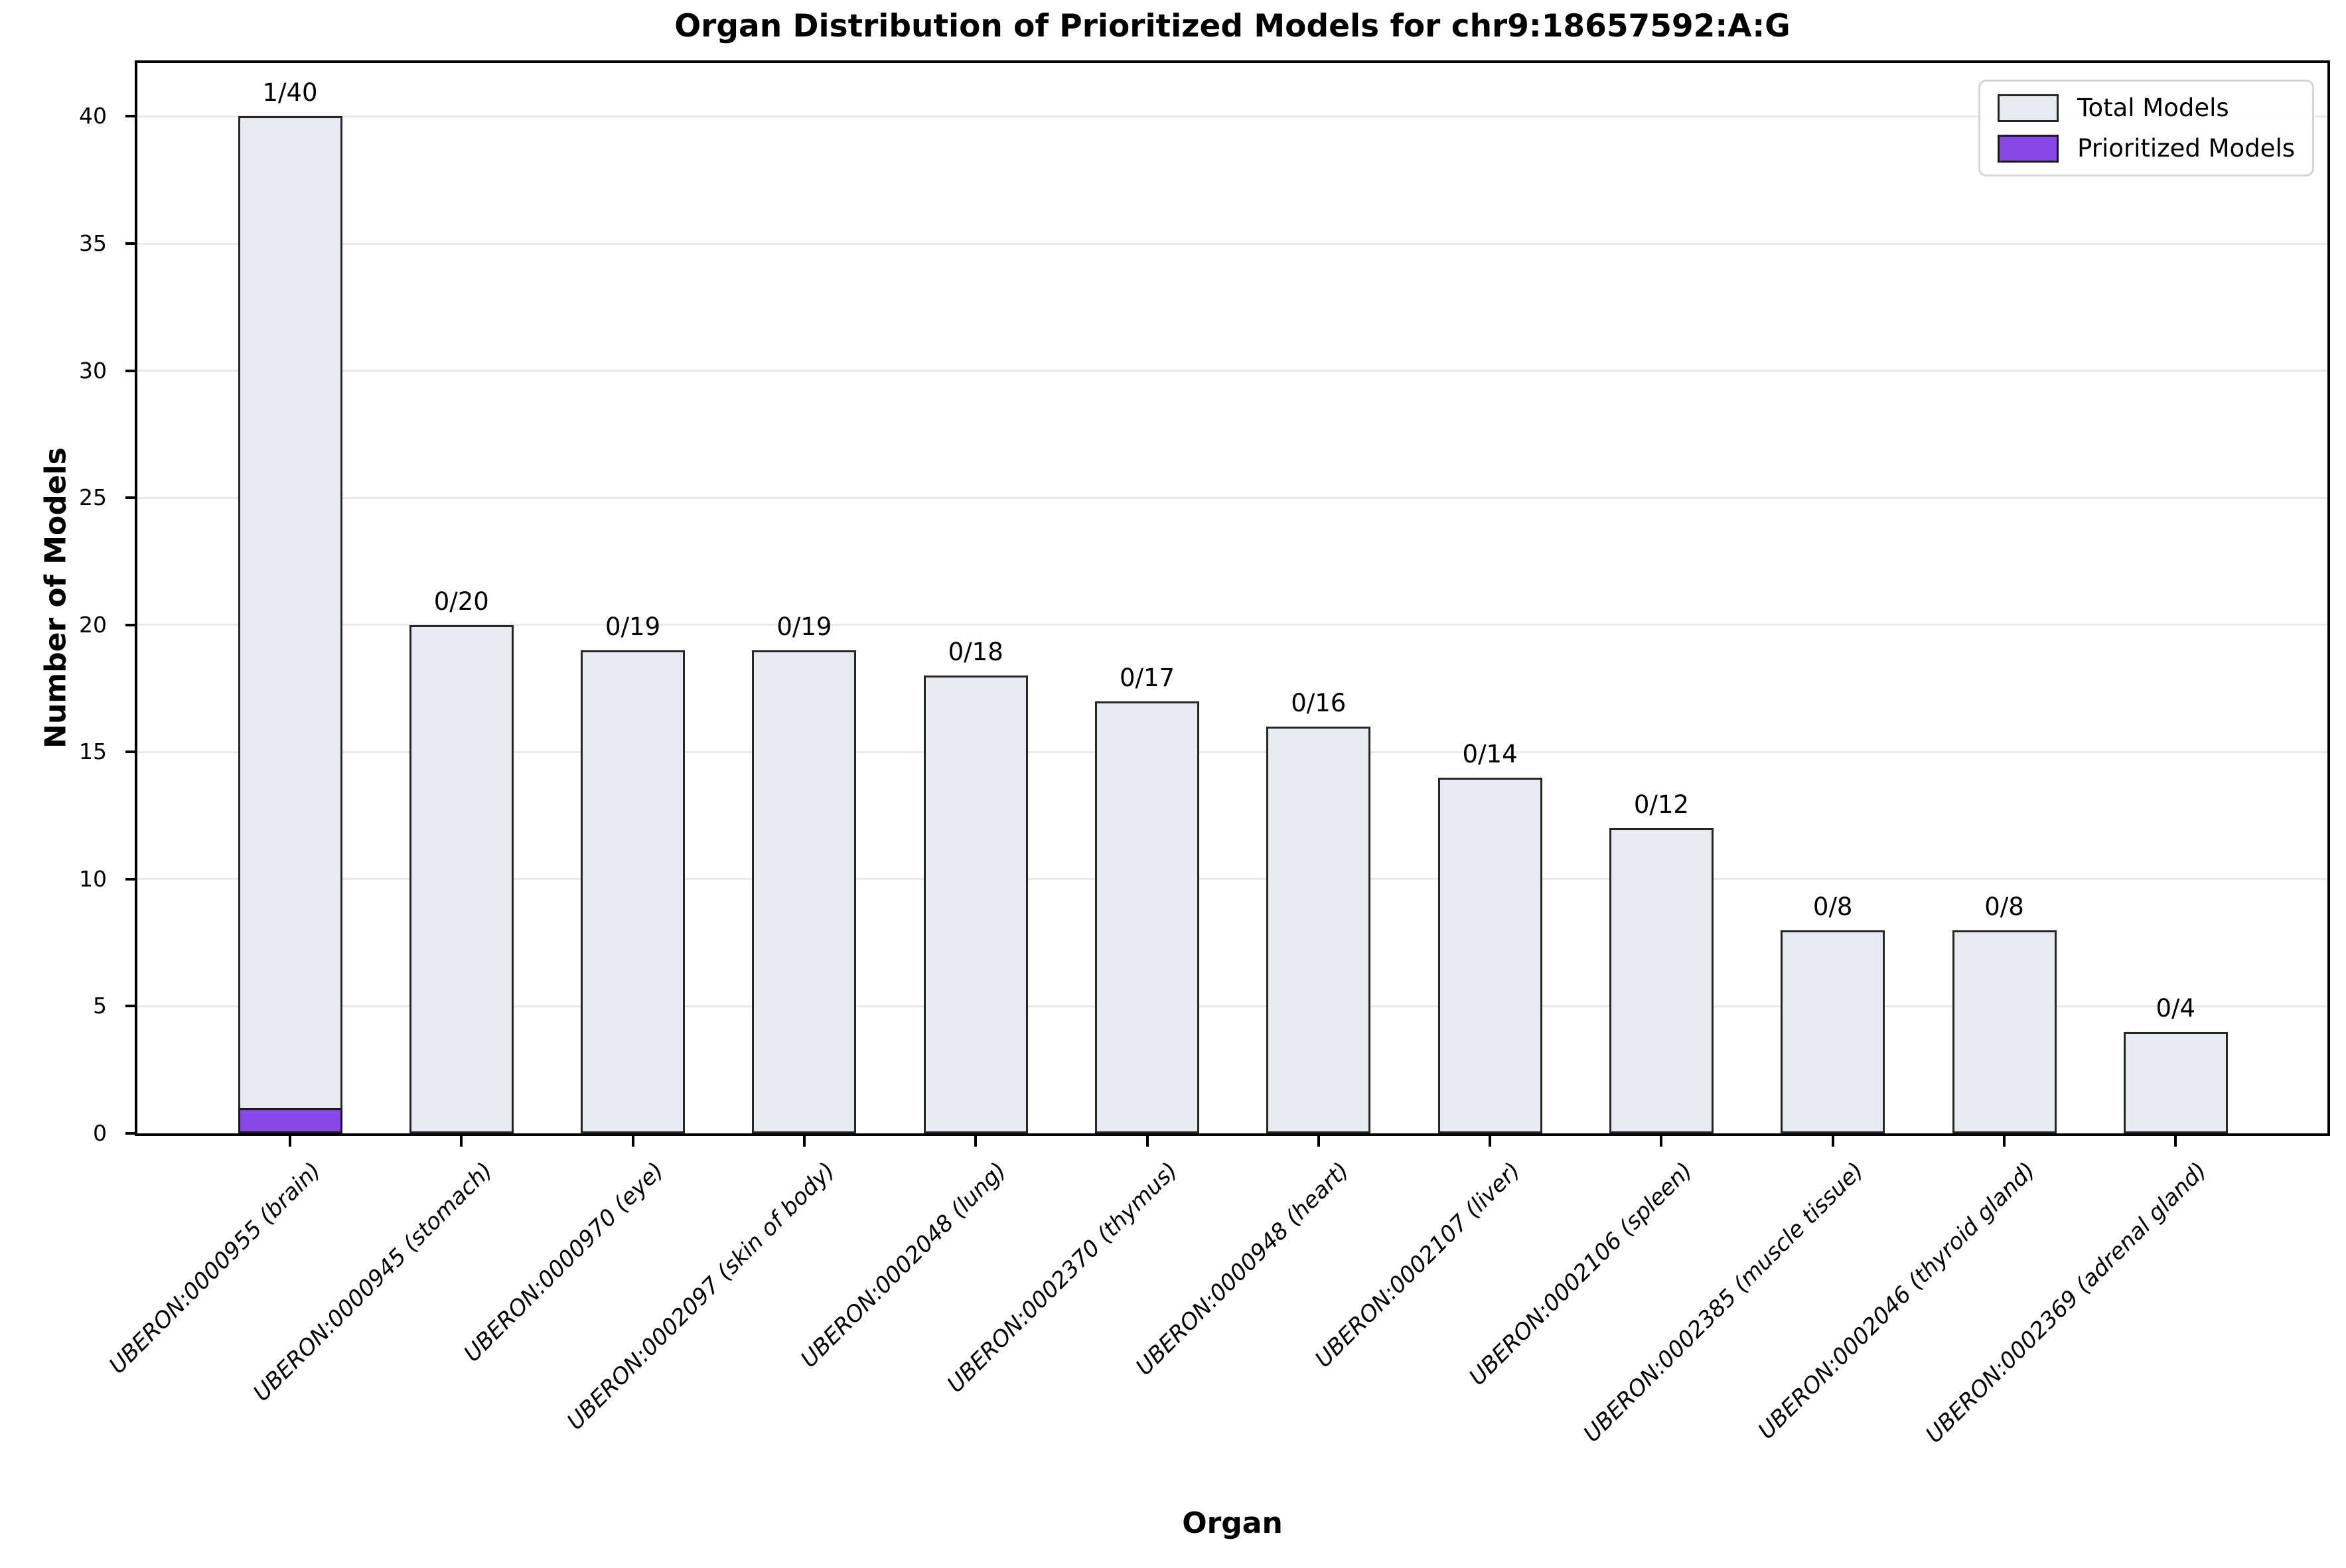  Describe the element at coordinates (1661, 805) in the screenshot. I see `bar-value-label: 0/12` at that location.